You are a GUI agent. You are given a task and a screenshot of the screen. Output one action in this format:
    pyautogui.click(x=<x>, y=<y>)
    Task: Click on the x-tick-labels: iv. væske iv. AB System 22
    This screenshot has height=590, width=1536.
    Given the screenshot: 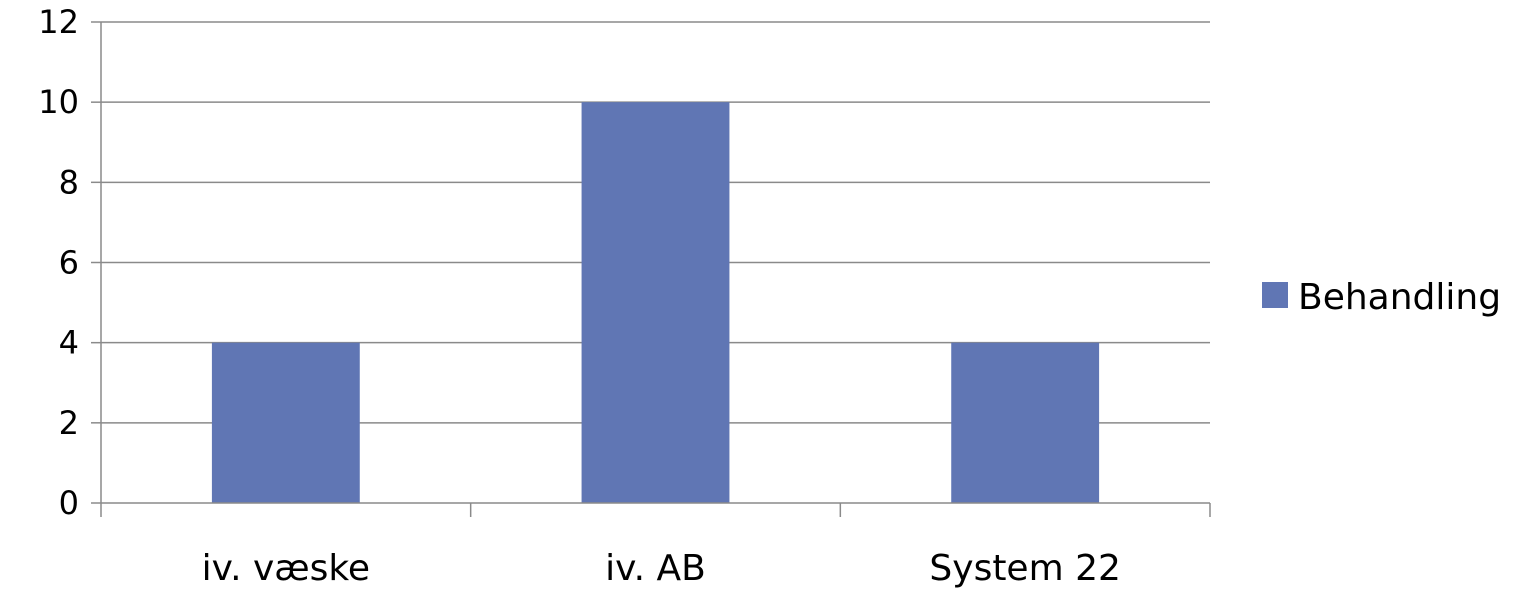 What is the action you would take?
    pyautogui.click(x=661, y=568)
    